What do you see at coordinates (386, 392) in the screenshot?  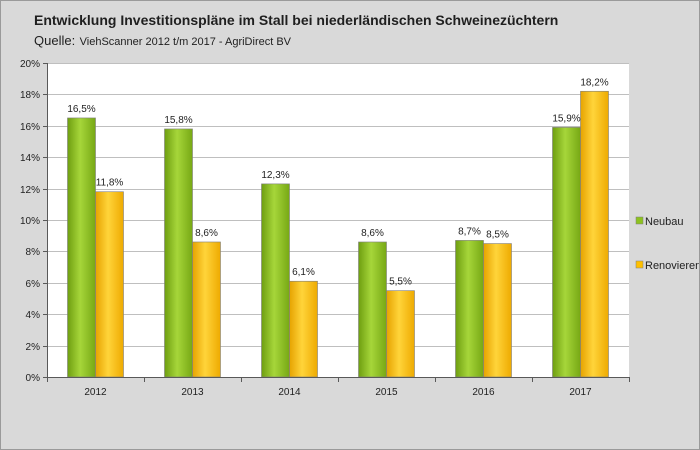 I see `x-tick-label: 2015` at bounding box center [386, 392].